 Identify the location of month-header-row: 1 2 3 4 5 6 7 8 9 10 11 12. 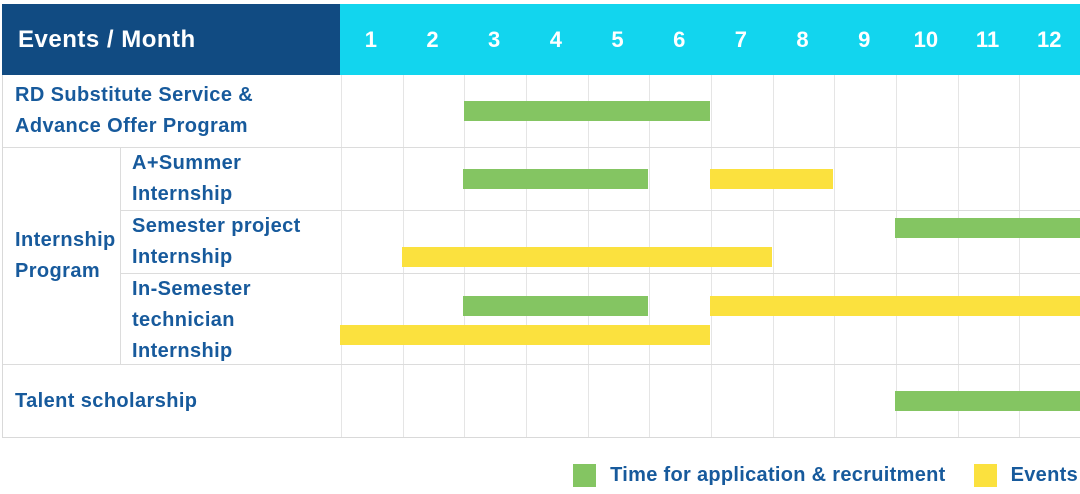
(710, 39).